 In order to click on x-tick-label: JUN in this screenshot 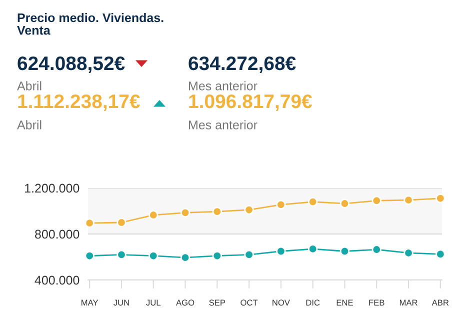, I will do `click(121, 303)`.